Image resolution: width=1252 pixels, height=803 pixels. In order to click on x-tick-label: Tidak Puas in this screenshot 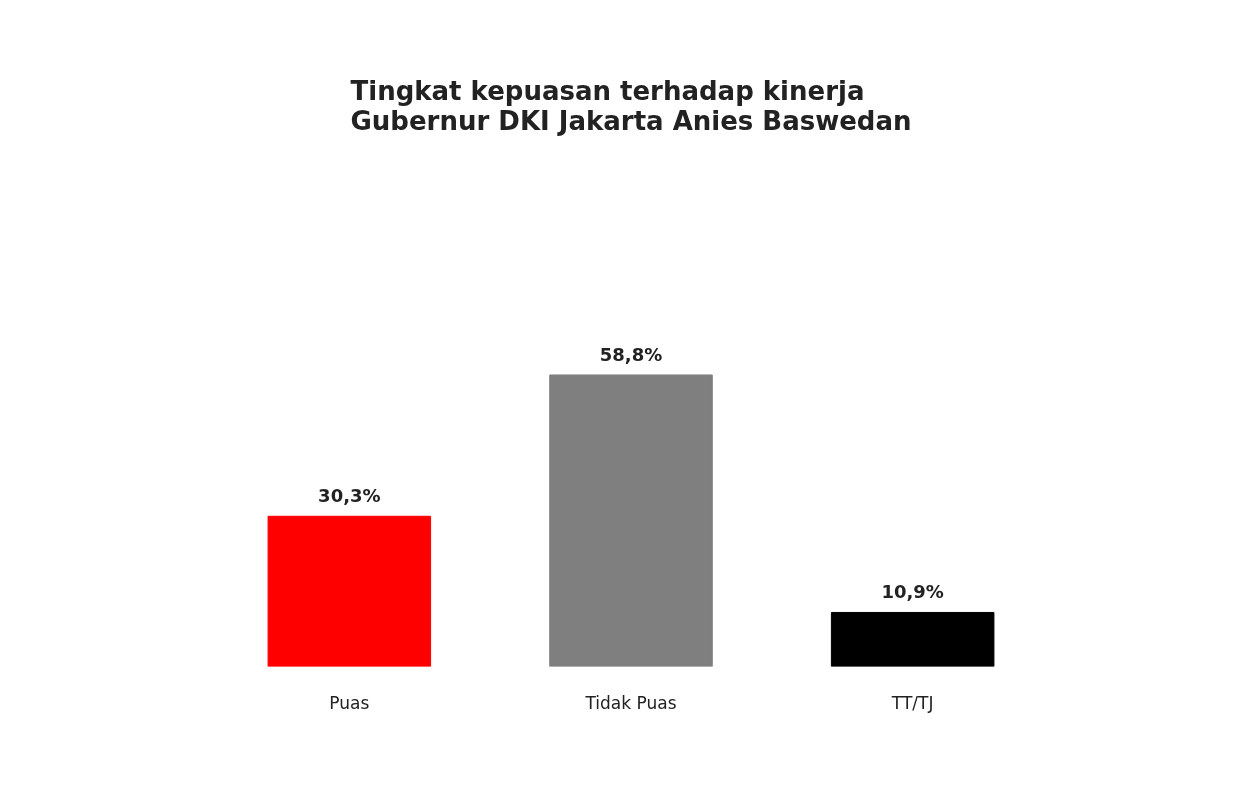, I will do `click(630, 702)`.